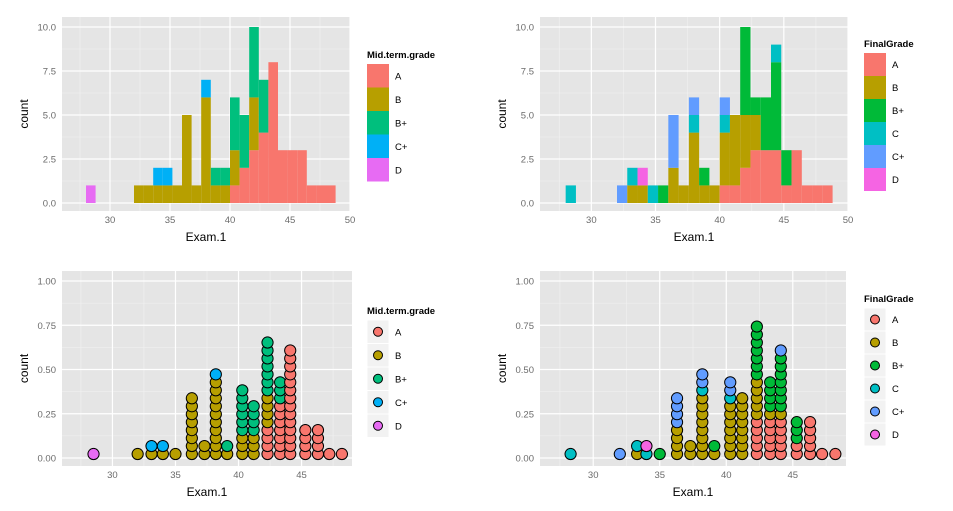 The height and width of the screenshot is (511, 953). Describe the element at coordinates (694, 237) in the screenshot. I see `x-axis-label: Exam.1` at that location.